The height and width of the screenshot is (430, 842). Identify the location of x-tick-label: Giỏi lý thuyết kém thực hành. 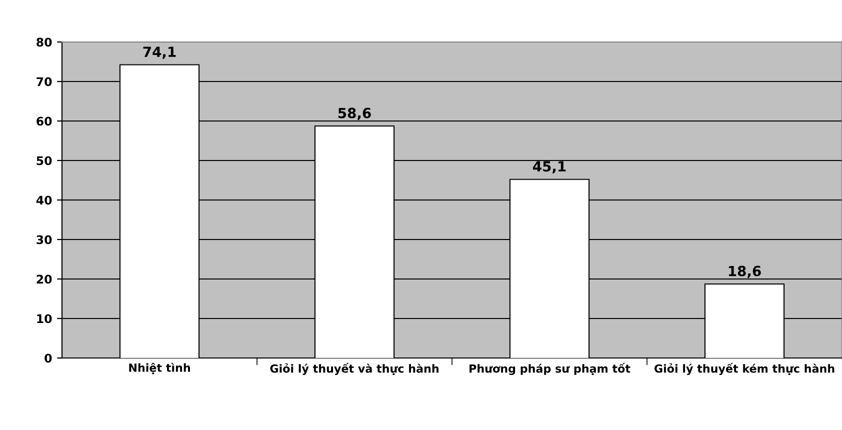
(744, 368).